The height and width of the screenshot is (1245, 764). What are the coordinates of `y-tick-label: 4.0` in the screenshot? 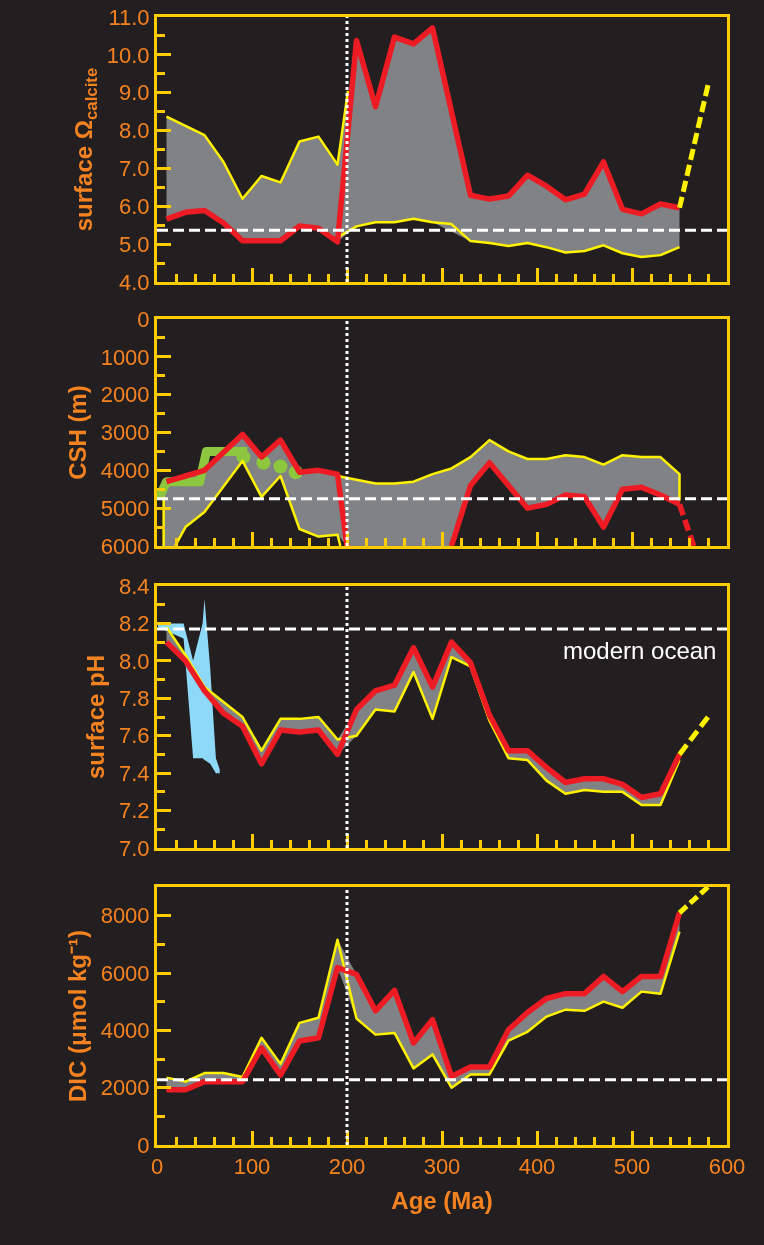 It's located at (134, 282).